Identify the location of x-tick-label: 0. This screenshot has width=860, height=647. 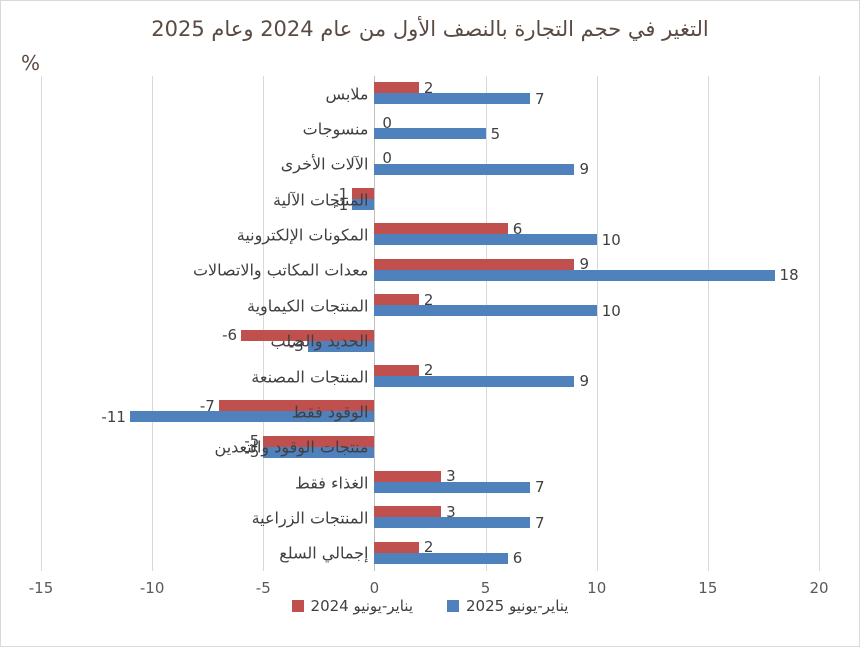
(374, 588).